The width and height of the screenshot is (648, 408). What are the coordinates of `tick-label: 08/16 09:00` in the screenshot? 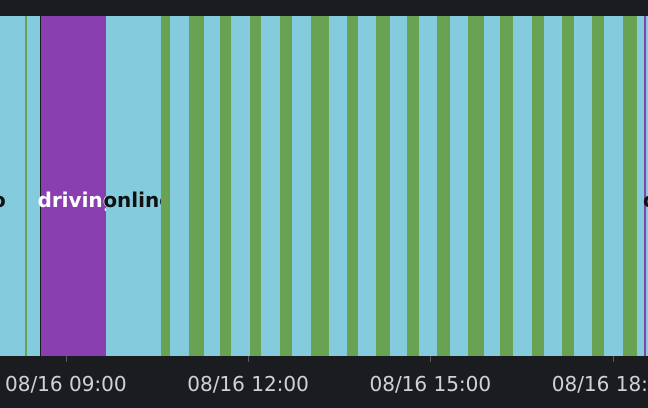 It's located at (65, 384).